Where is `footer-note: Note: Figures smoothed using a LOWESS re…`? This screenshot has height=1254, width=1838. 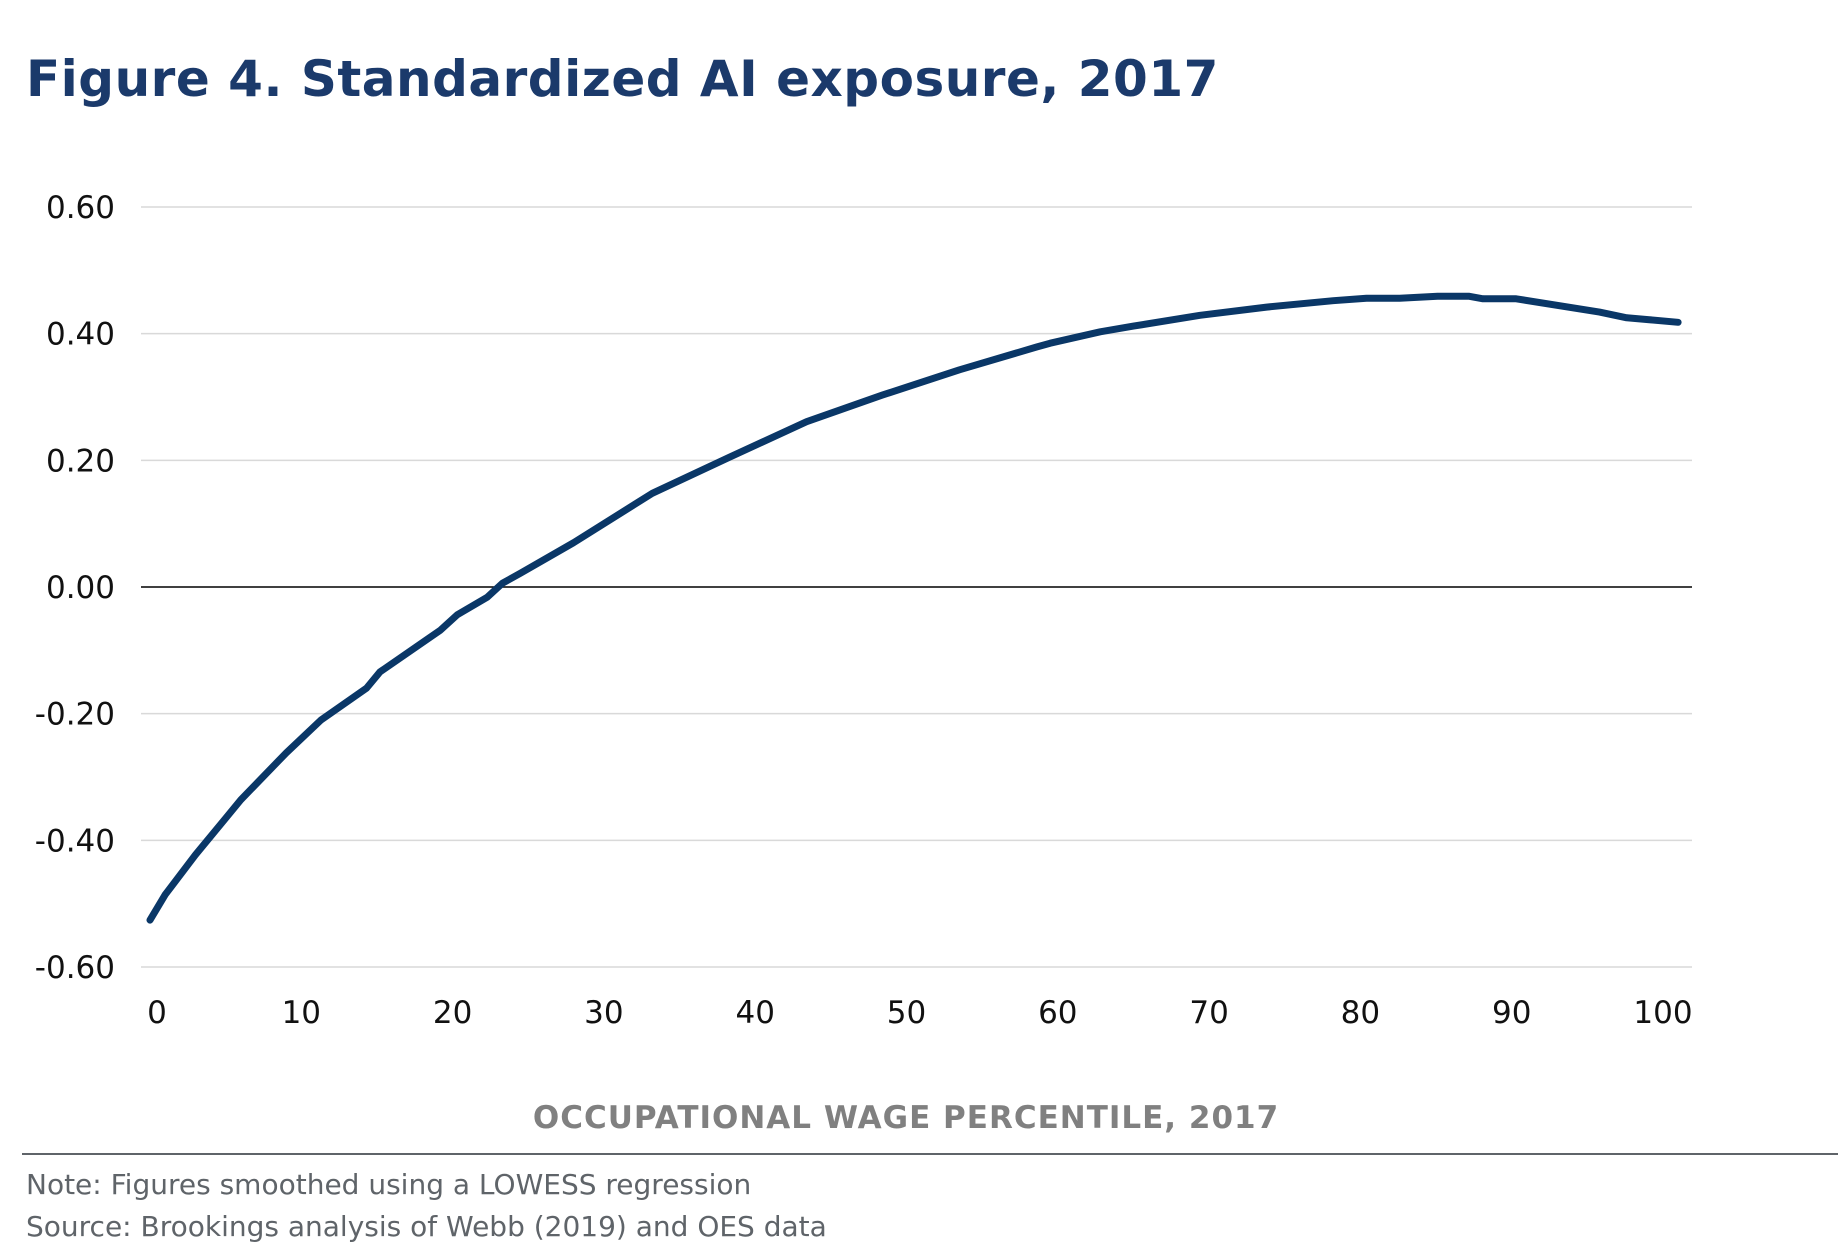 footer-note: Note: Figures smoothed using a LOWESS re… is located at coordinates (389, 1184).